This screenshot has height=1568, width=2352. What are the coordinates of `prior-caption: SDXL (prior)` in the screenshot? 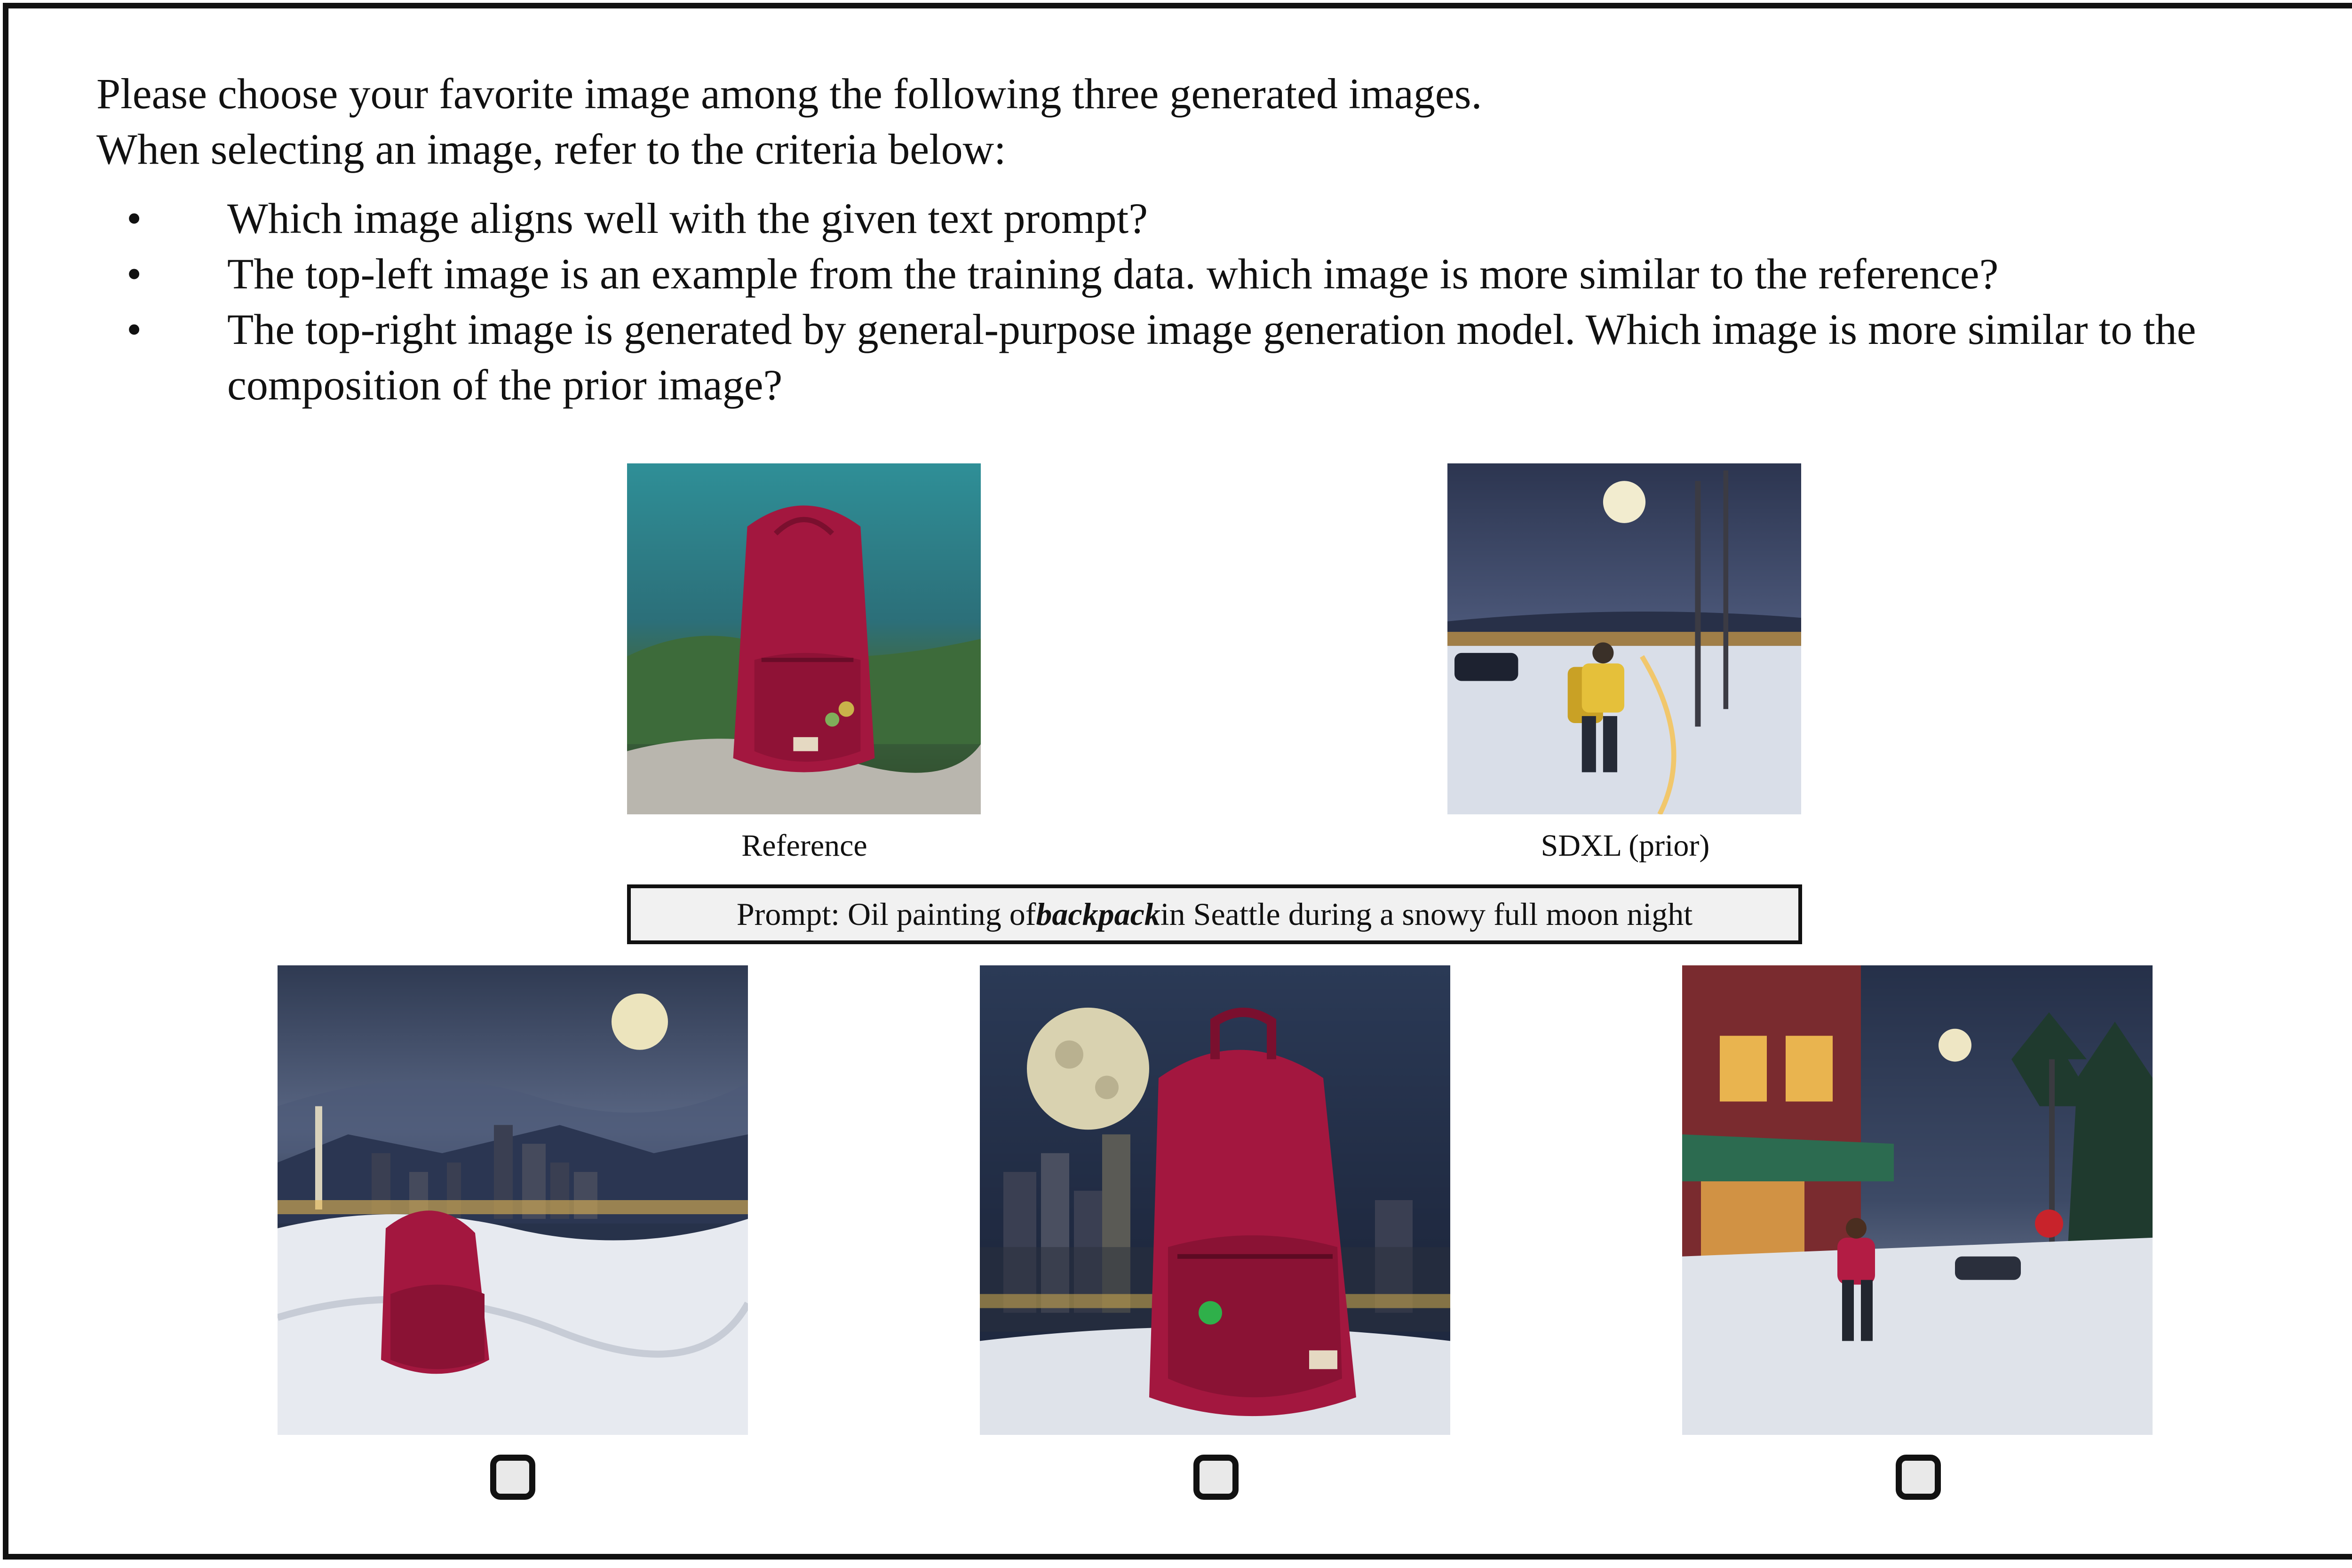 It's located at (1625, 845).